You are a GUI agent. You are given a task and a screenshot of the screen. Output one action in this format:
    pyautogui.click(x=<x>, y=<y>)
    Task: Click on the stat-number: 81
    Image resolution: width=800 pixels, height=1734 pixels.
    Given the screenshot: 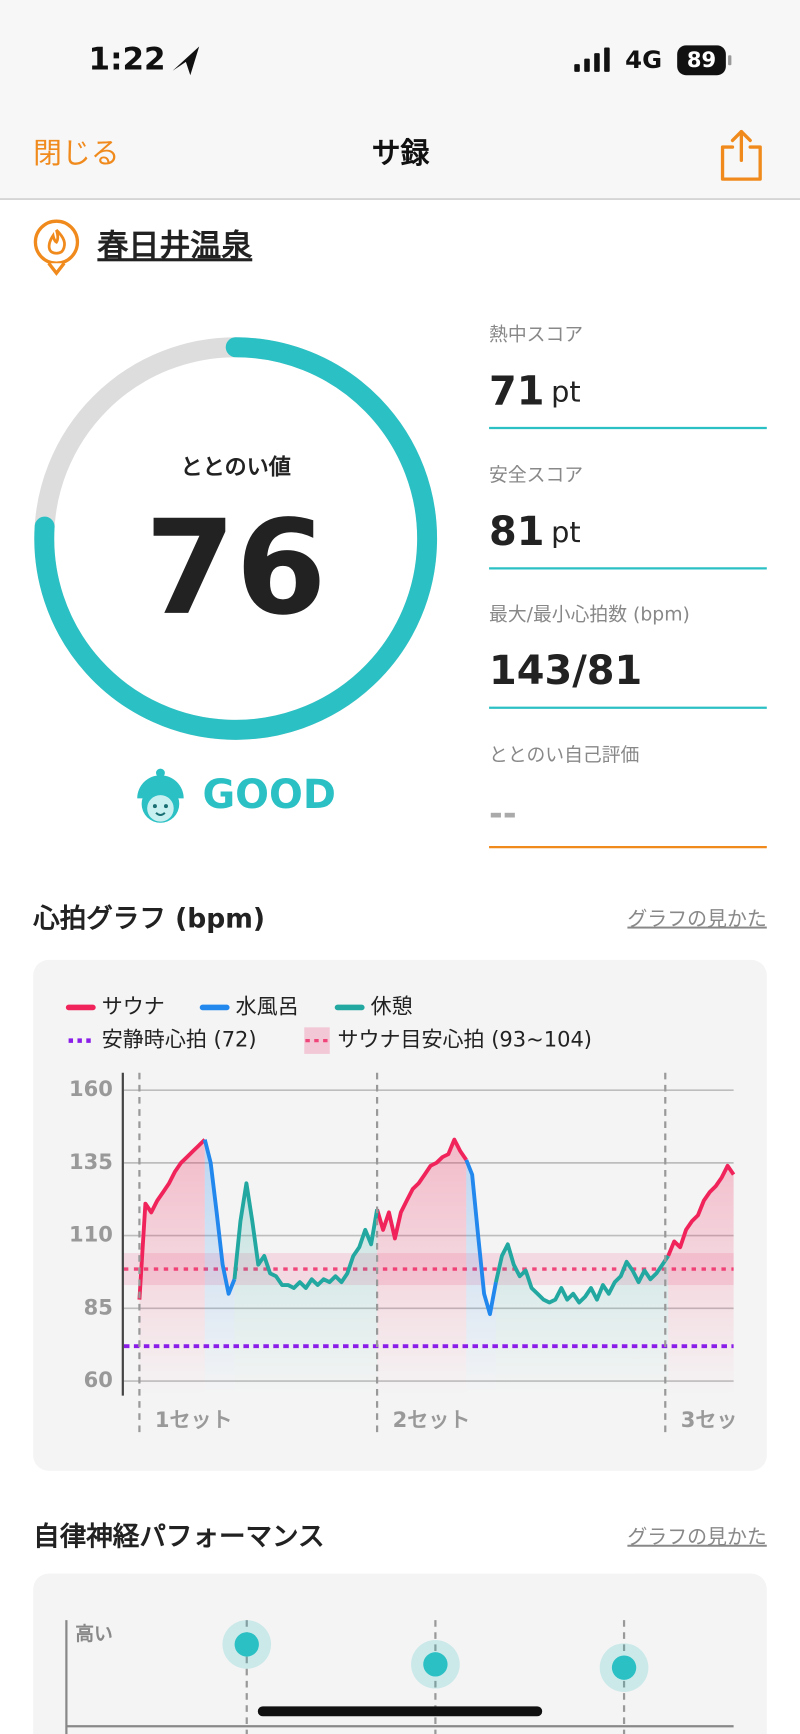 What is the action you would take?
    pyautogui.click(x=516, y=532)
    